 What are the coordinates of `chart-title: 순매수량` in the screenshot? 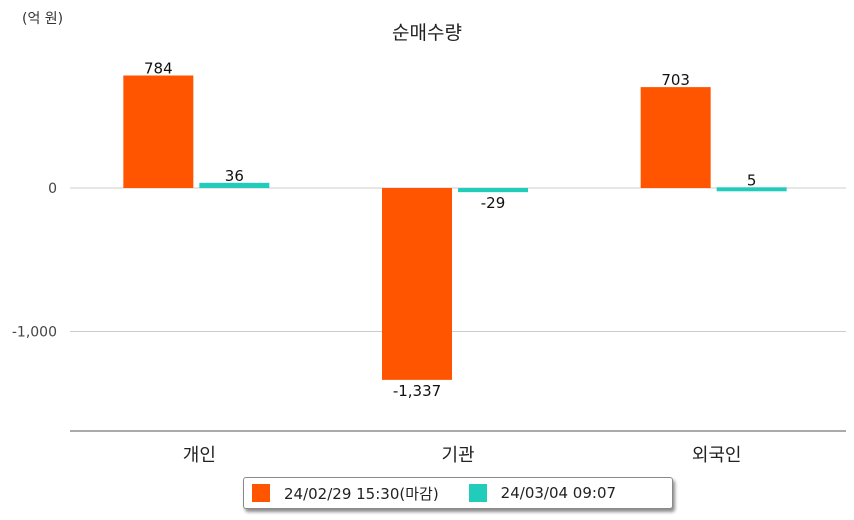 It's located at (427, 33).